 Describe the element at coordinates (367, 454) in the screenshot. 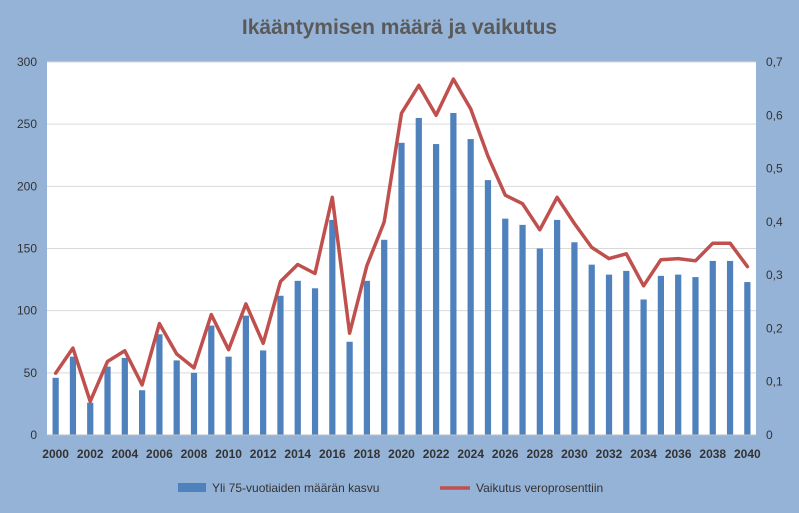

I see `x-axis-tick-label: 2018` at that location.